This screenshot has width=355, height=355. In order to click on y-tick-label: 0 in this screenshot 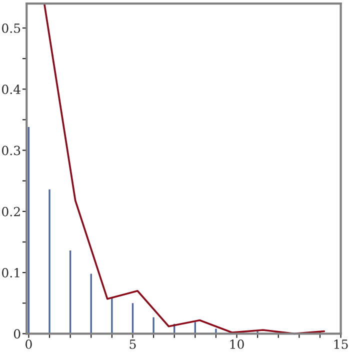, I will do `click(17, 334)`.